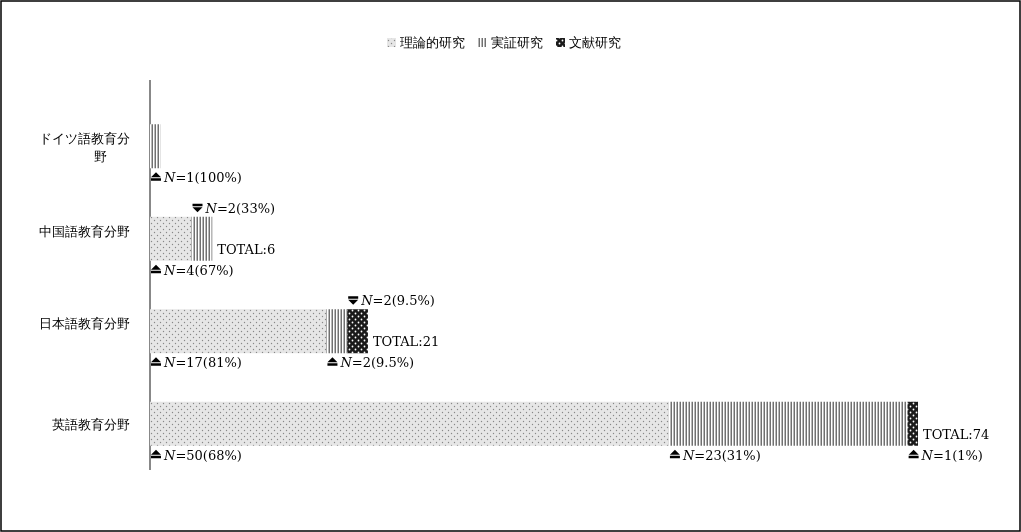 Image resolution: width=1021 pixels, height=532 pixels. Describe the element at coordinates (202, 455) in the screenshot. I see `data-label: N=50(68%)` at that location.